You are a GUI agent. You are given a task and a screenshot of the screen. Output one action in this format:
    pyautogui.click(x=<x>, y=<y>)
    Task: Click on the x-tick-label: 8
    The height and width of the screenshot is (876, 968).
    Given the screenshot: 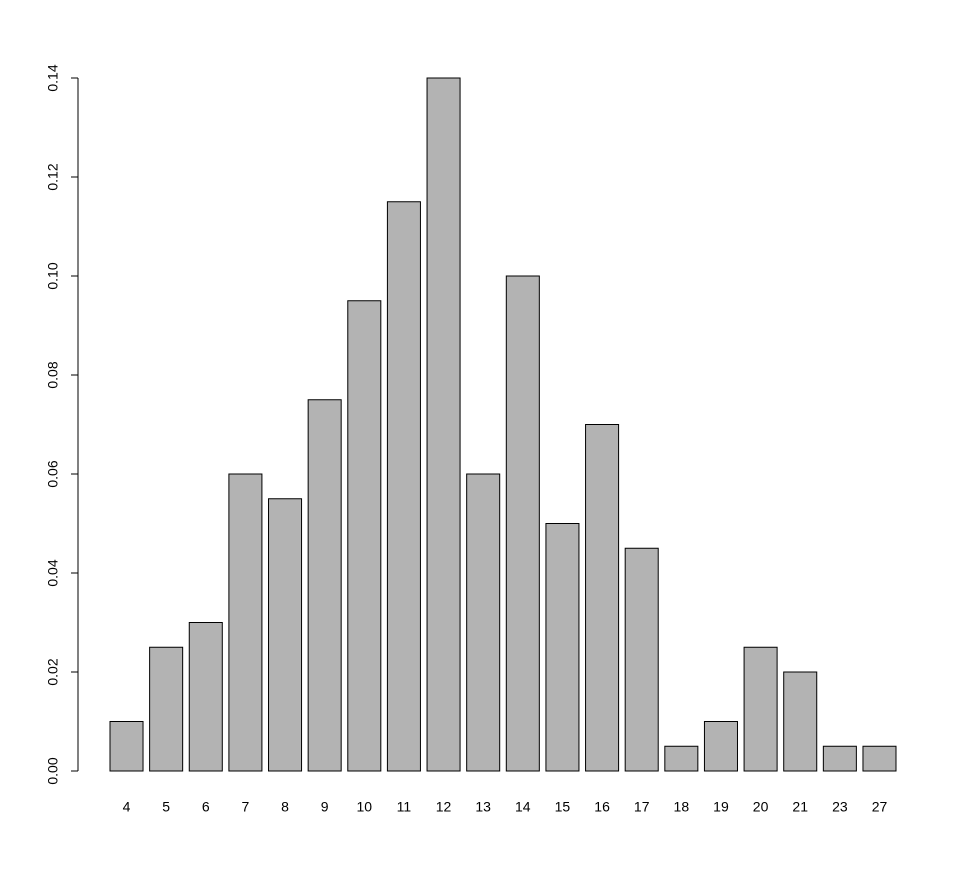 What is the action you would take?
    pyautogui.click(x=285, y=807)
    